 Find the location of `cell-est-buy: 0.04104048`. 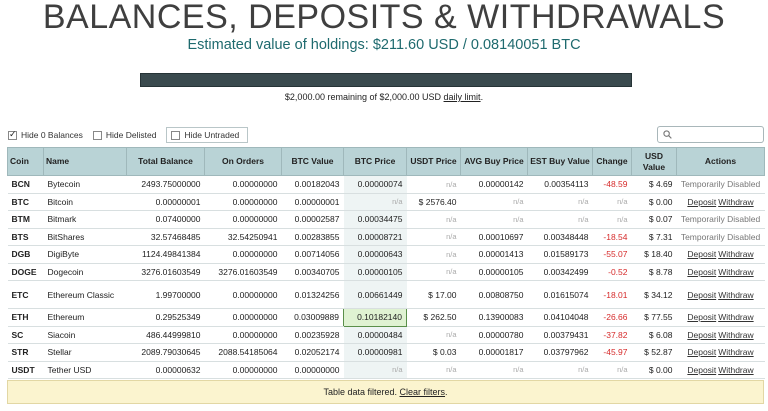

cell-est-buy: 0.04104048 is located at coordinates (560, 317).